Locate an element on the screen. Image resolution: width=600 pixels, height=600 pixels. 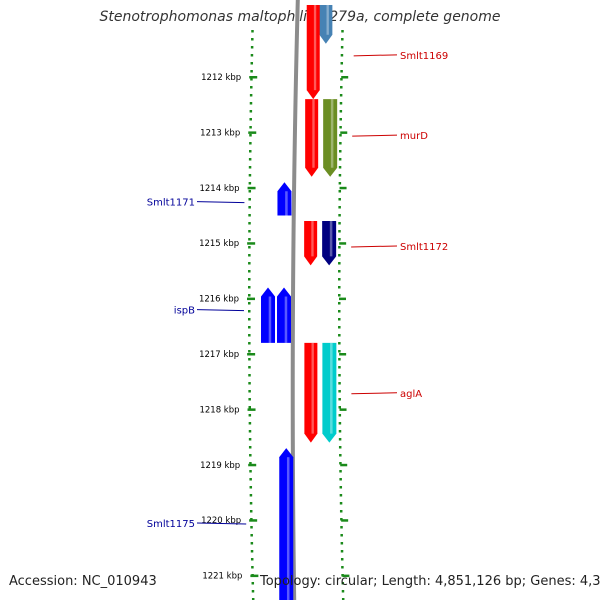
tick-1218: 1218 kbp is located at coordinates (273, 410).